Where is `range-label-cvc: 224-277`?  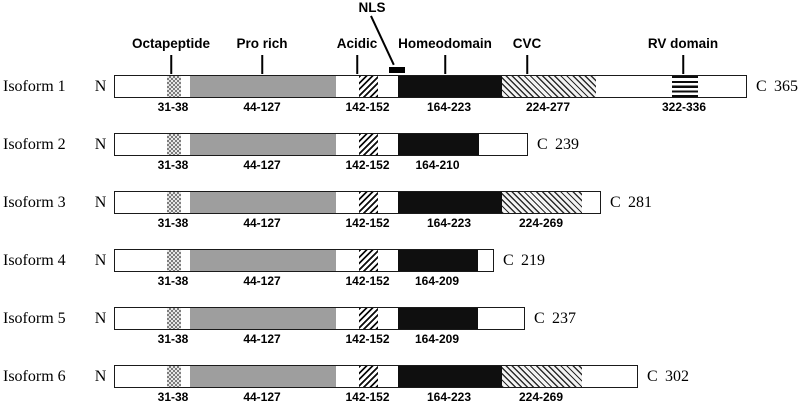 range-label-cvc: 224-277 is located at coordinates (548, 107).